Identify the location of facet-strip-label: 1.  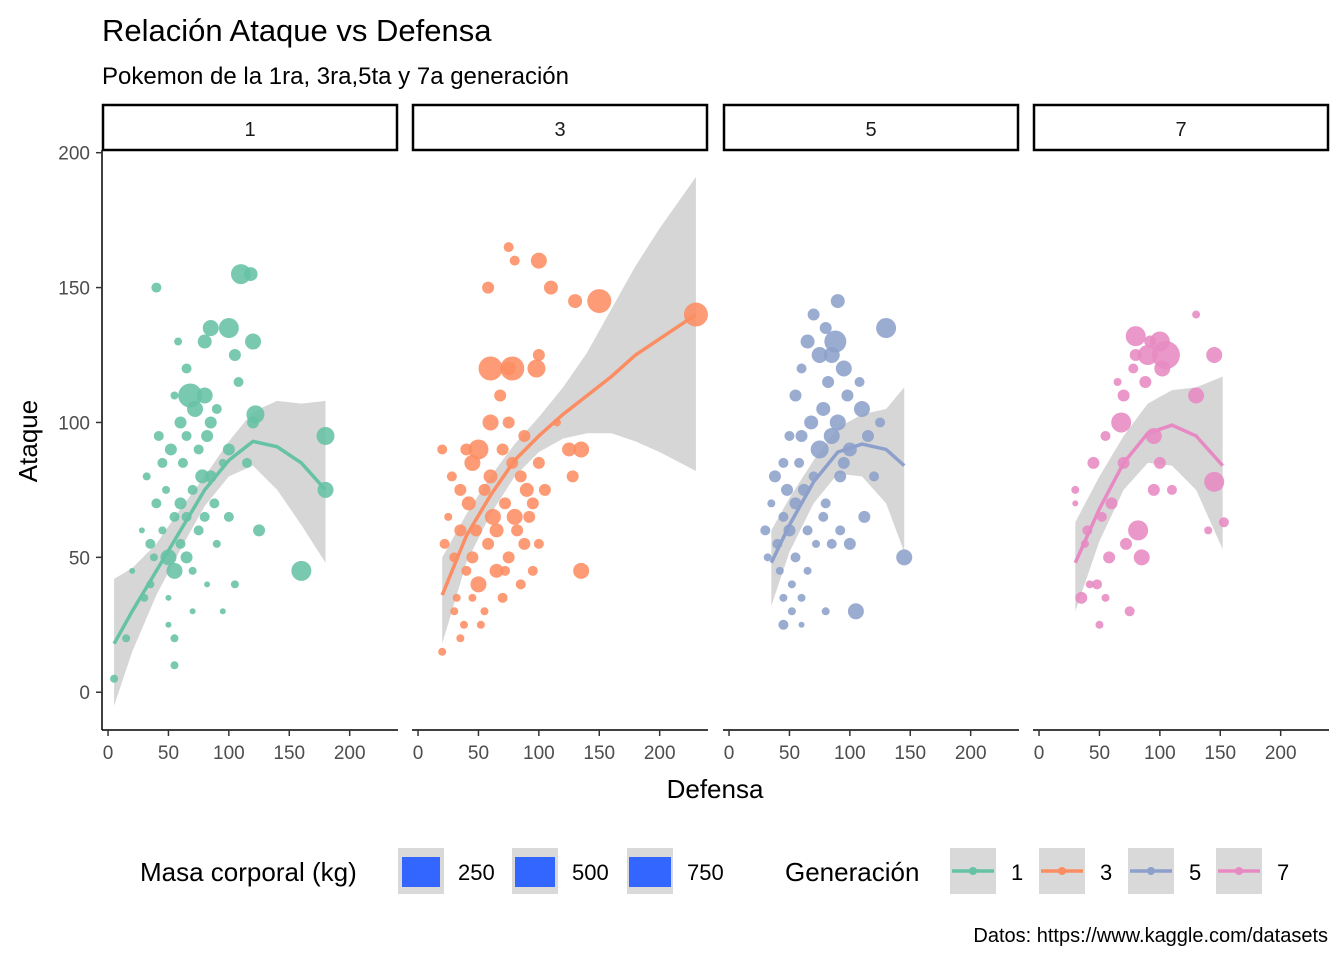
(249, 130).